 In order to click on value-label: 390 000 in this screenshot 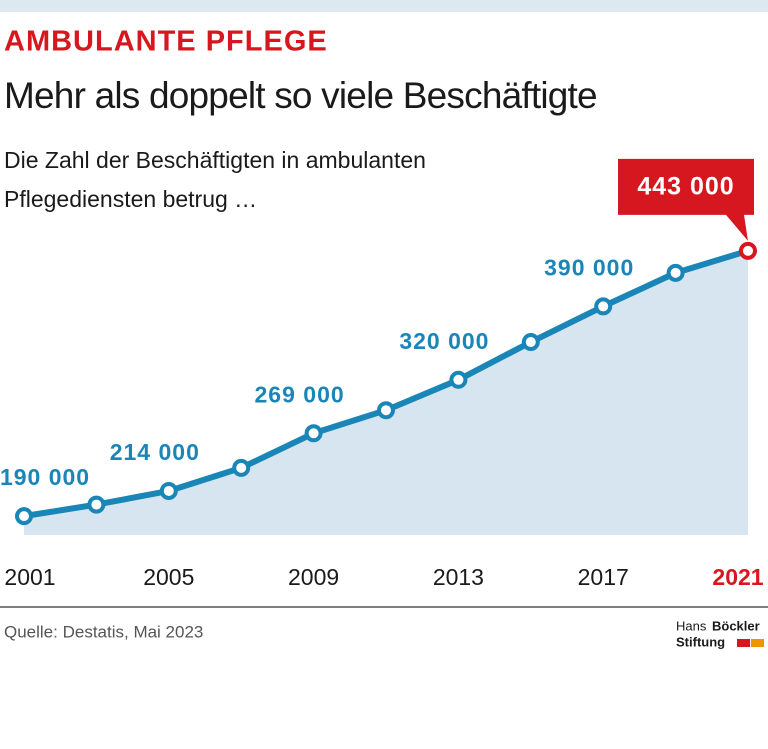, I will do `click(589, 267)`.